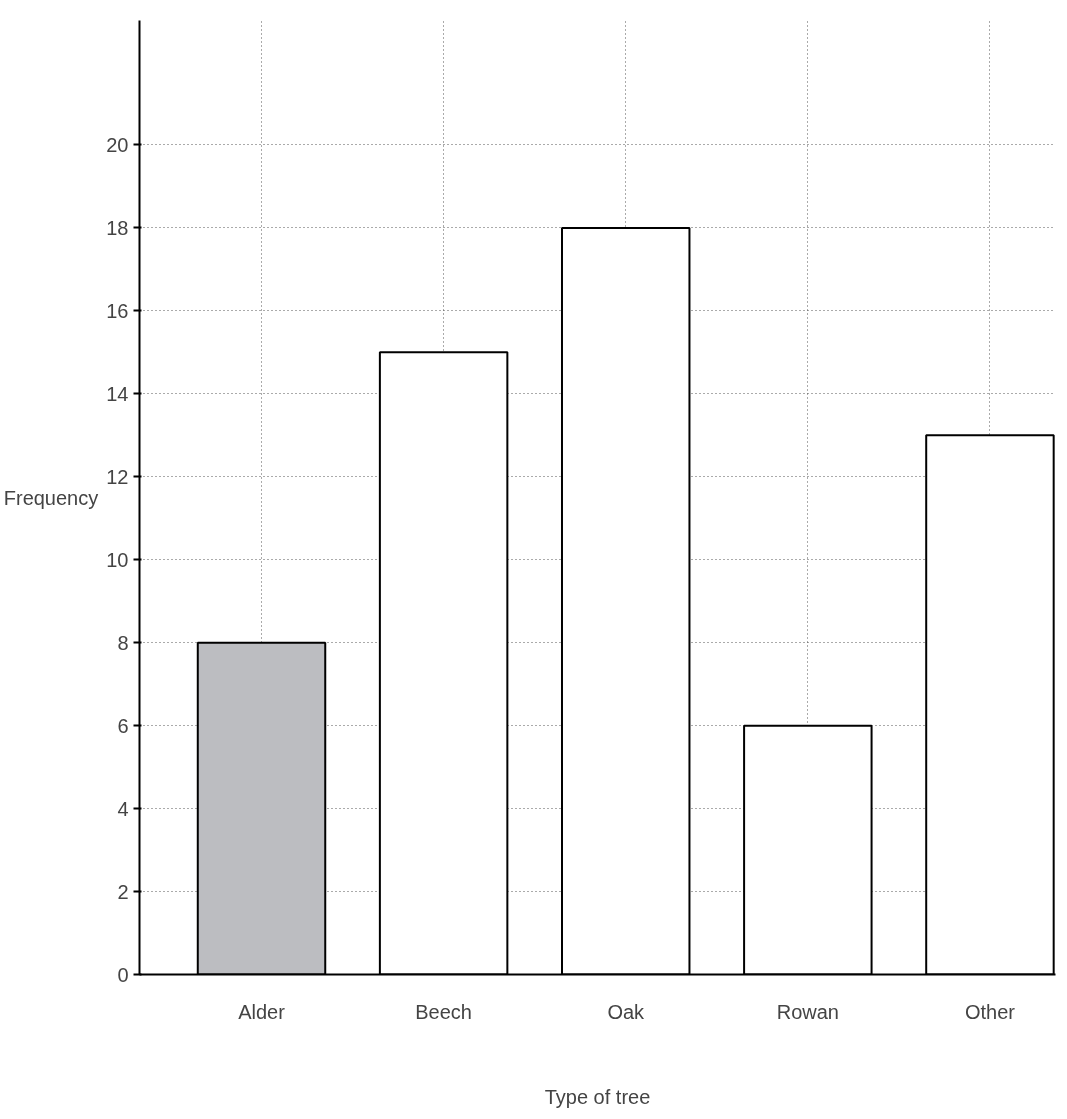  What do you see at coordinates (123, 725) in the screenshot?
I see `y-tick-label: 6` at bounding box center [123, 725].